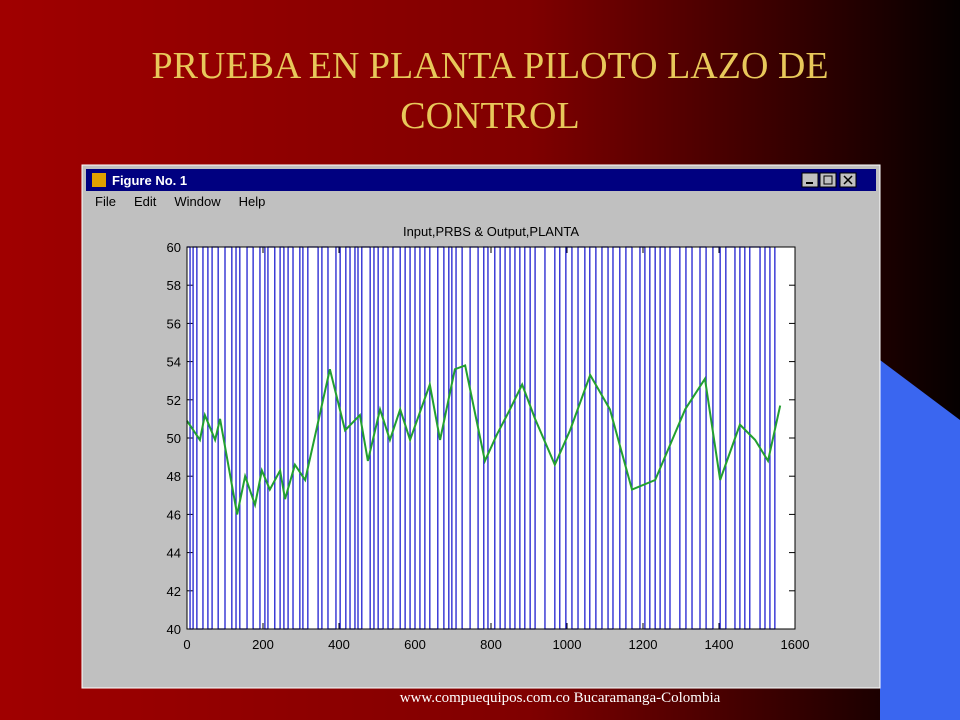  Describe the element at coordinates (920, 540) in the screenshot. I see `decor-shape` at that location.